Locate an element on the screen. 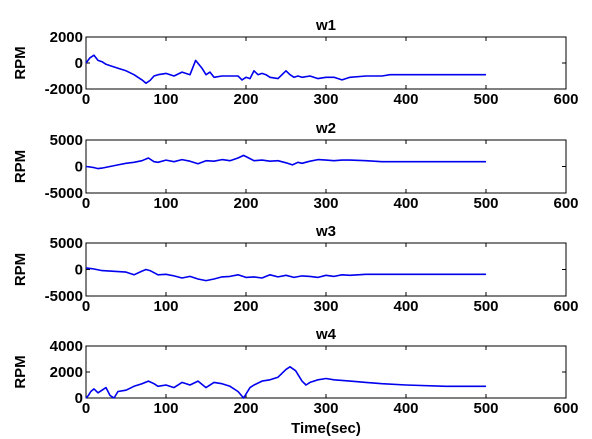  panel-title: w3 is located at coordinates (325, 231).